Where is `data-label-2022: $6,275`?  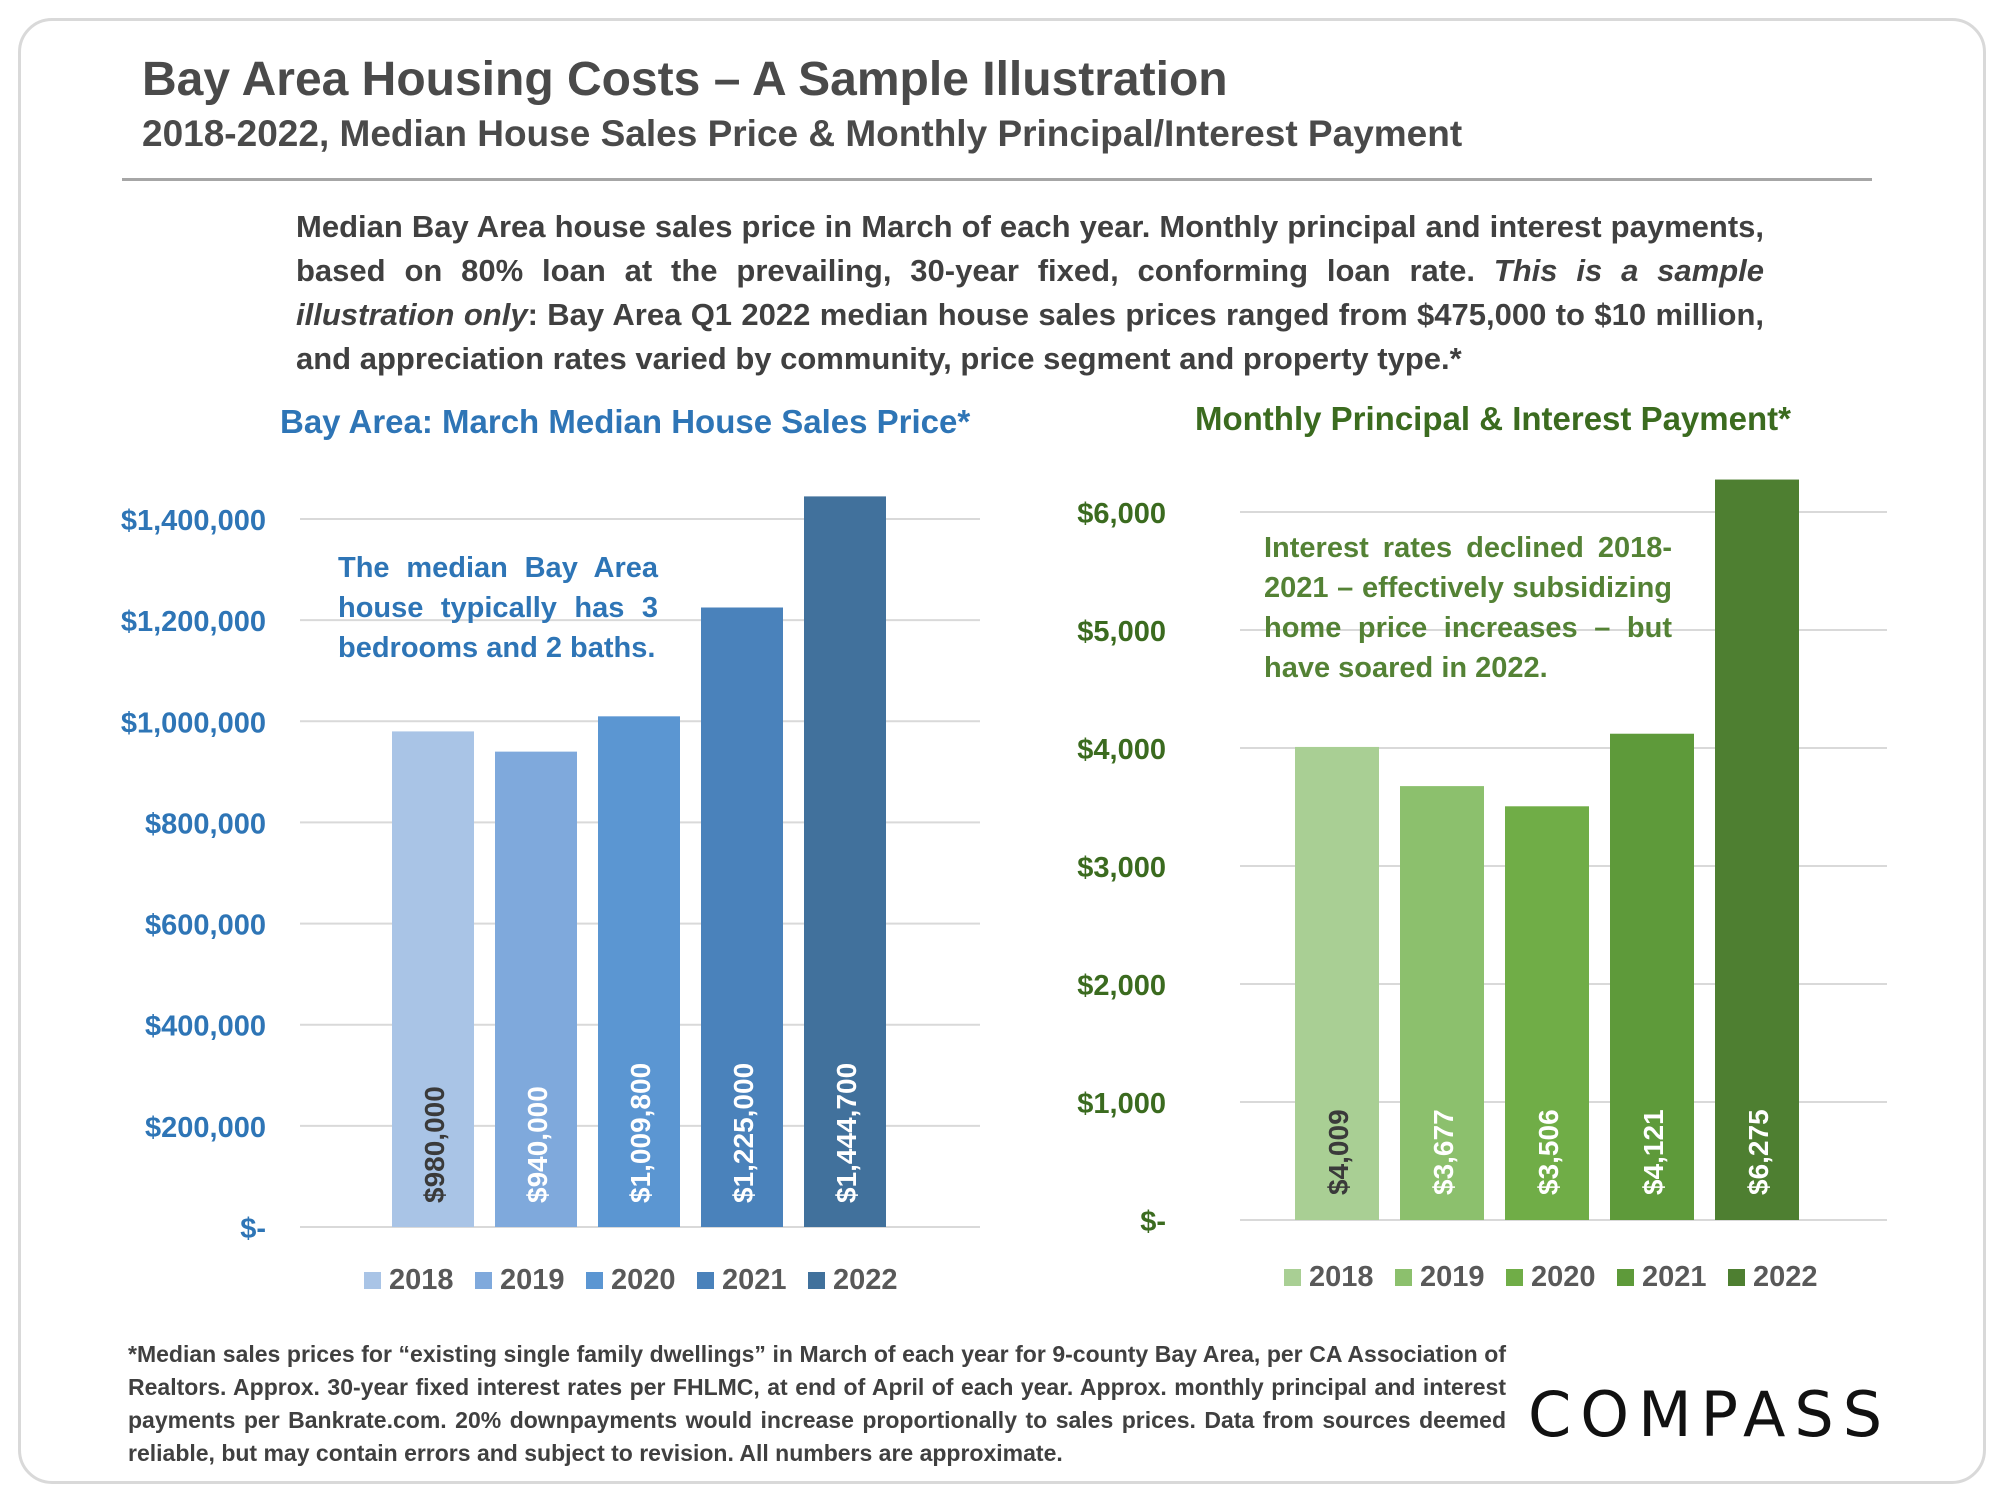
data-label-2022: $6,275 is located at coordinates (1758, 1152).